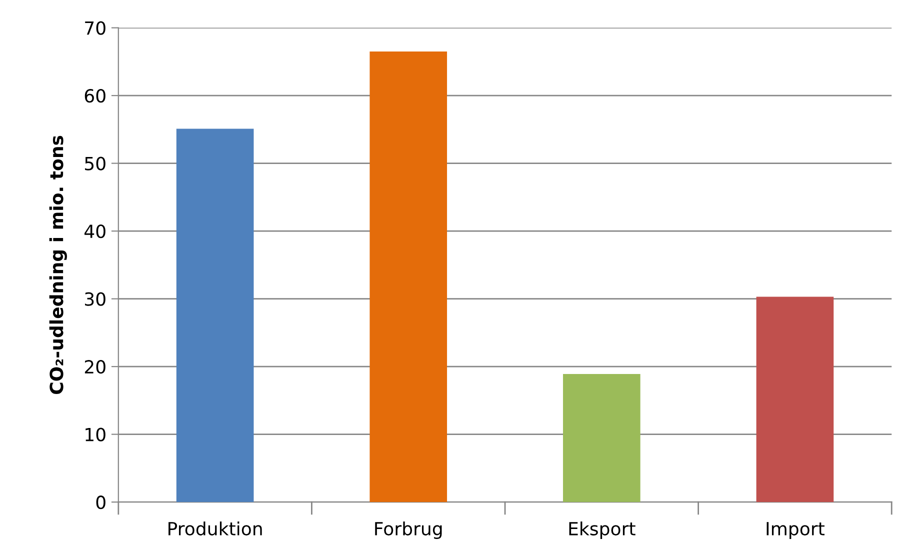  Describe the element at coordinates (95, 367) in the screenshot. I see `y-tick-label: 20` at that location.